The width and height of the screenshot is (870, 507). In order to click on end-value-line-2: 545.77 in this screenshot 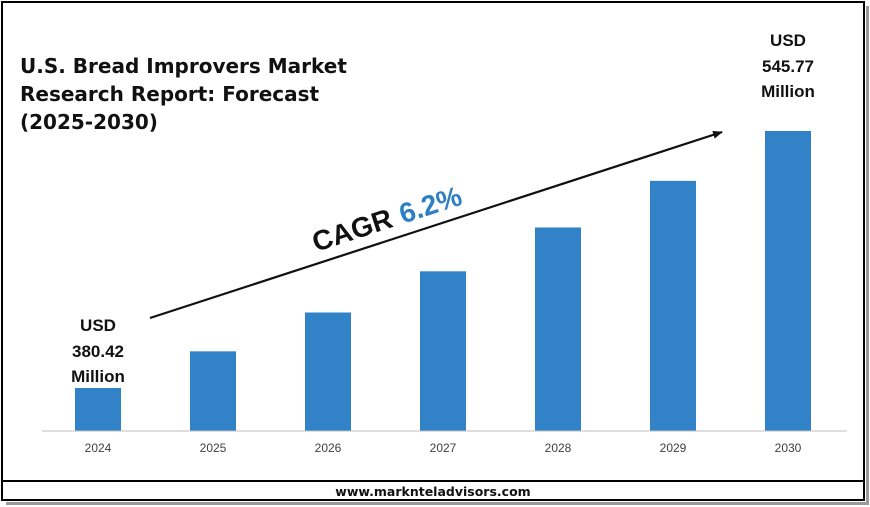, I will do `click(788, 66)`.